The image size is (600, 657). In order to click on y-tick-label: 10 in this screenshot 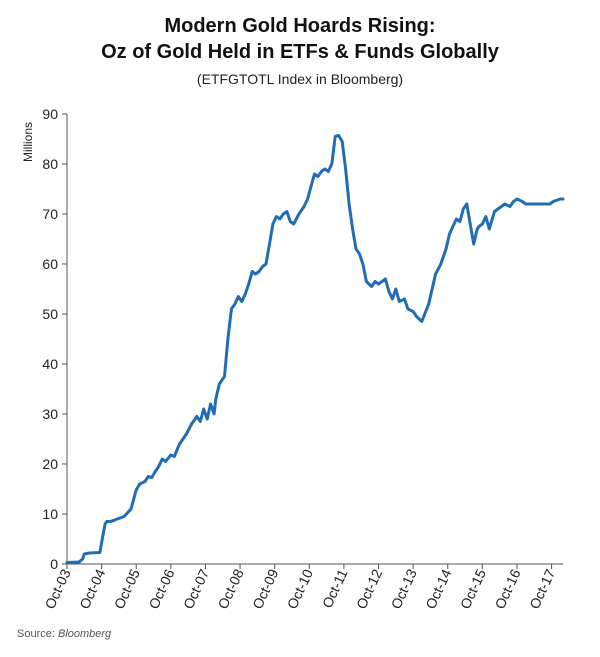, I will do `click(50, 514)`.